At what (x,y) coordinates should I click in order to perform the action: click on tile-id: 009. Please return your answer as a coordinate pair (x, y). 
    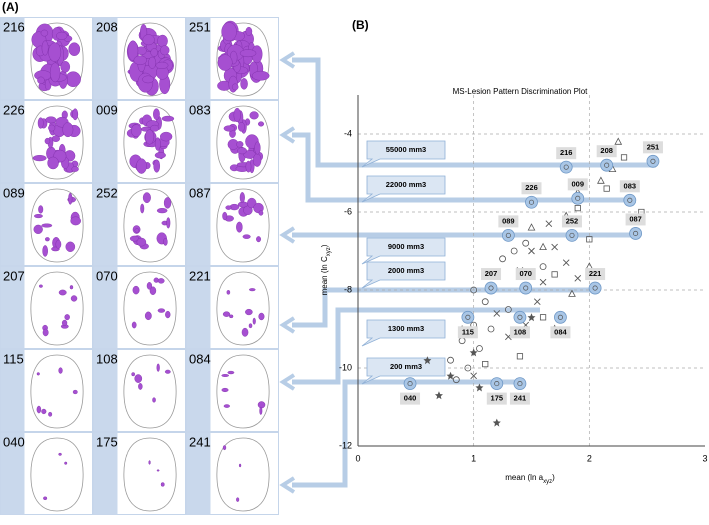
    Looking at the image, I should click on (107, 109).